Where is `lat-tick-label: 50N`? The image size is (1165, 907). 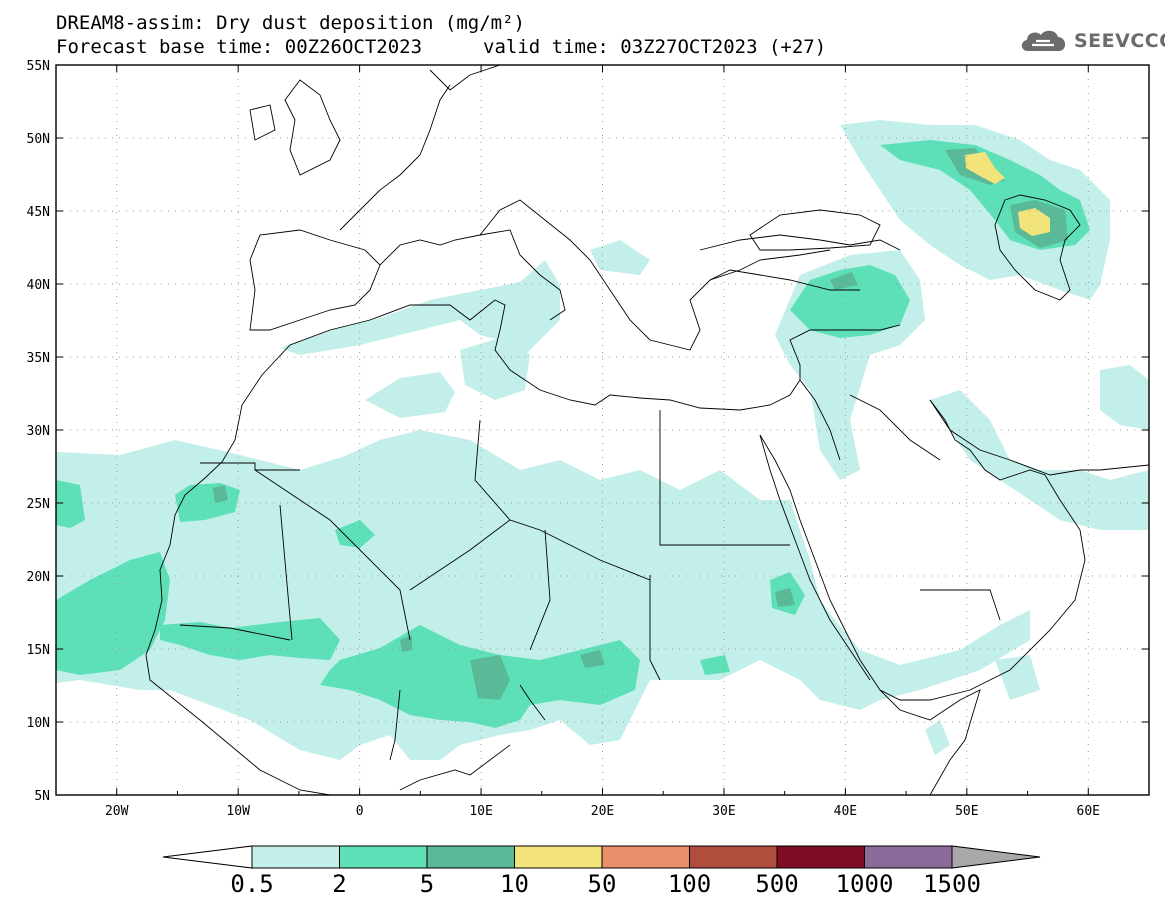 lat-tick-label: 50N is located at coordinates (38, 139).